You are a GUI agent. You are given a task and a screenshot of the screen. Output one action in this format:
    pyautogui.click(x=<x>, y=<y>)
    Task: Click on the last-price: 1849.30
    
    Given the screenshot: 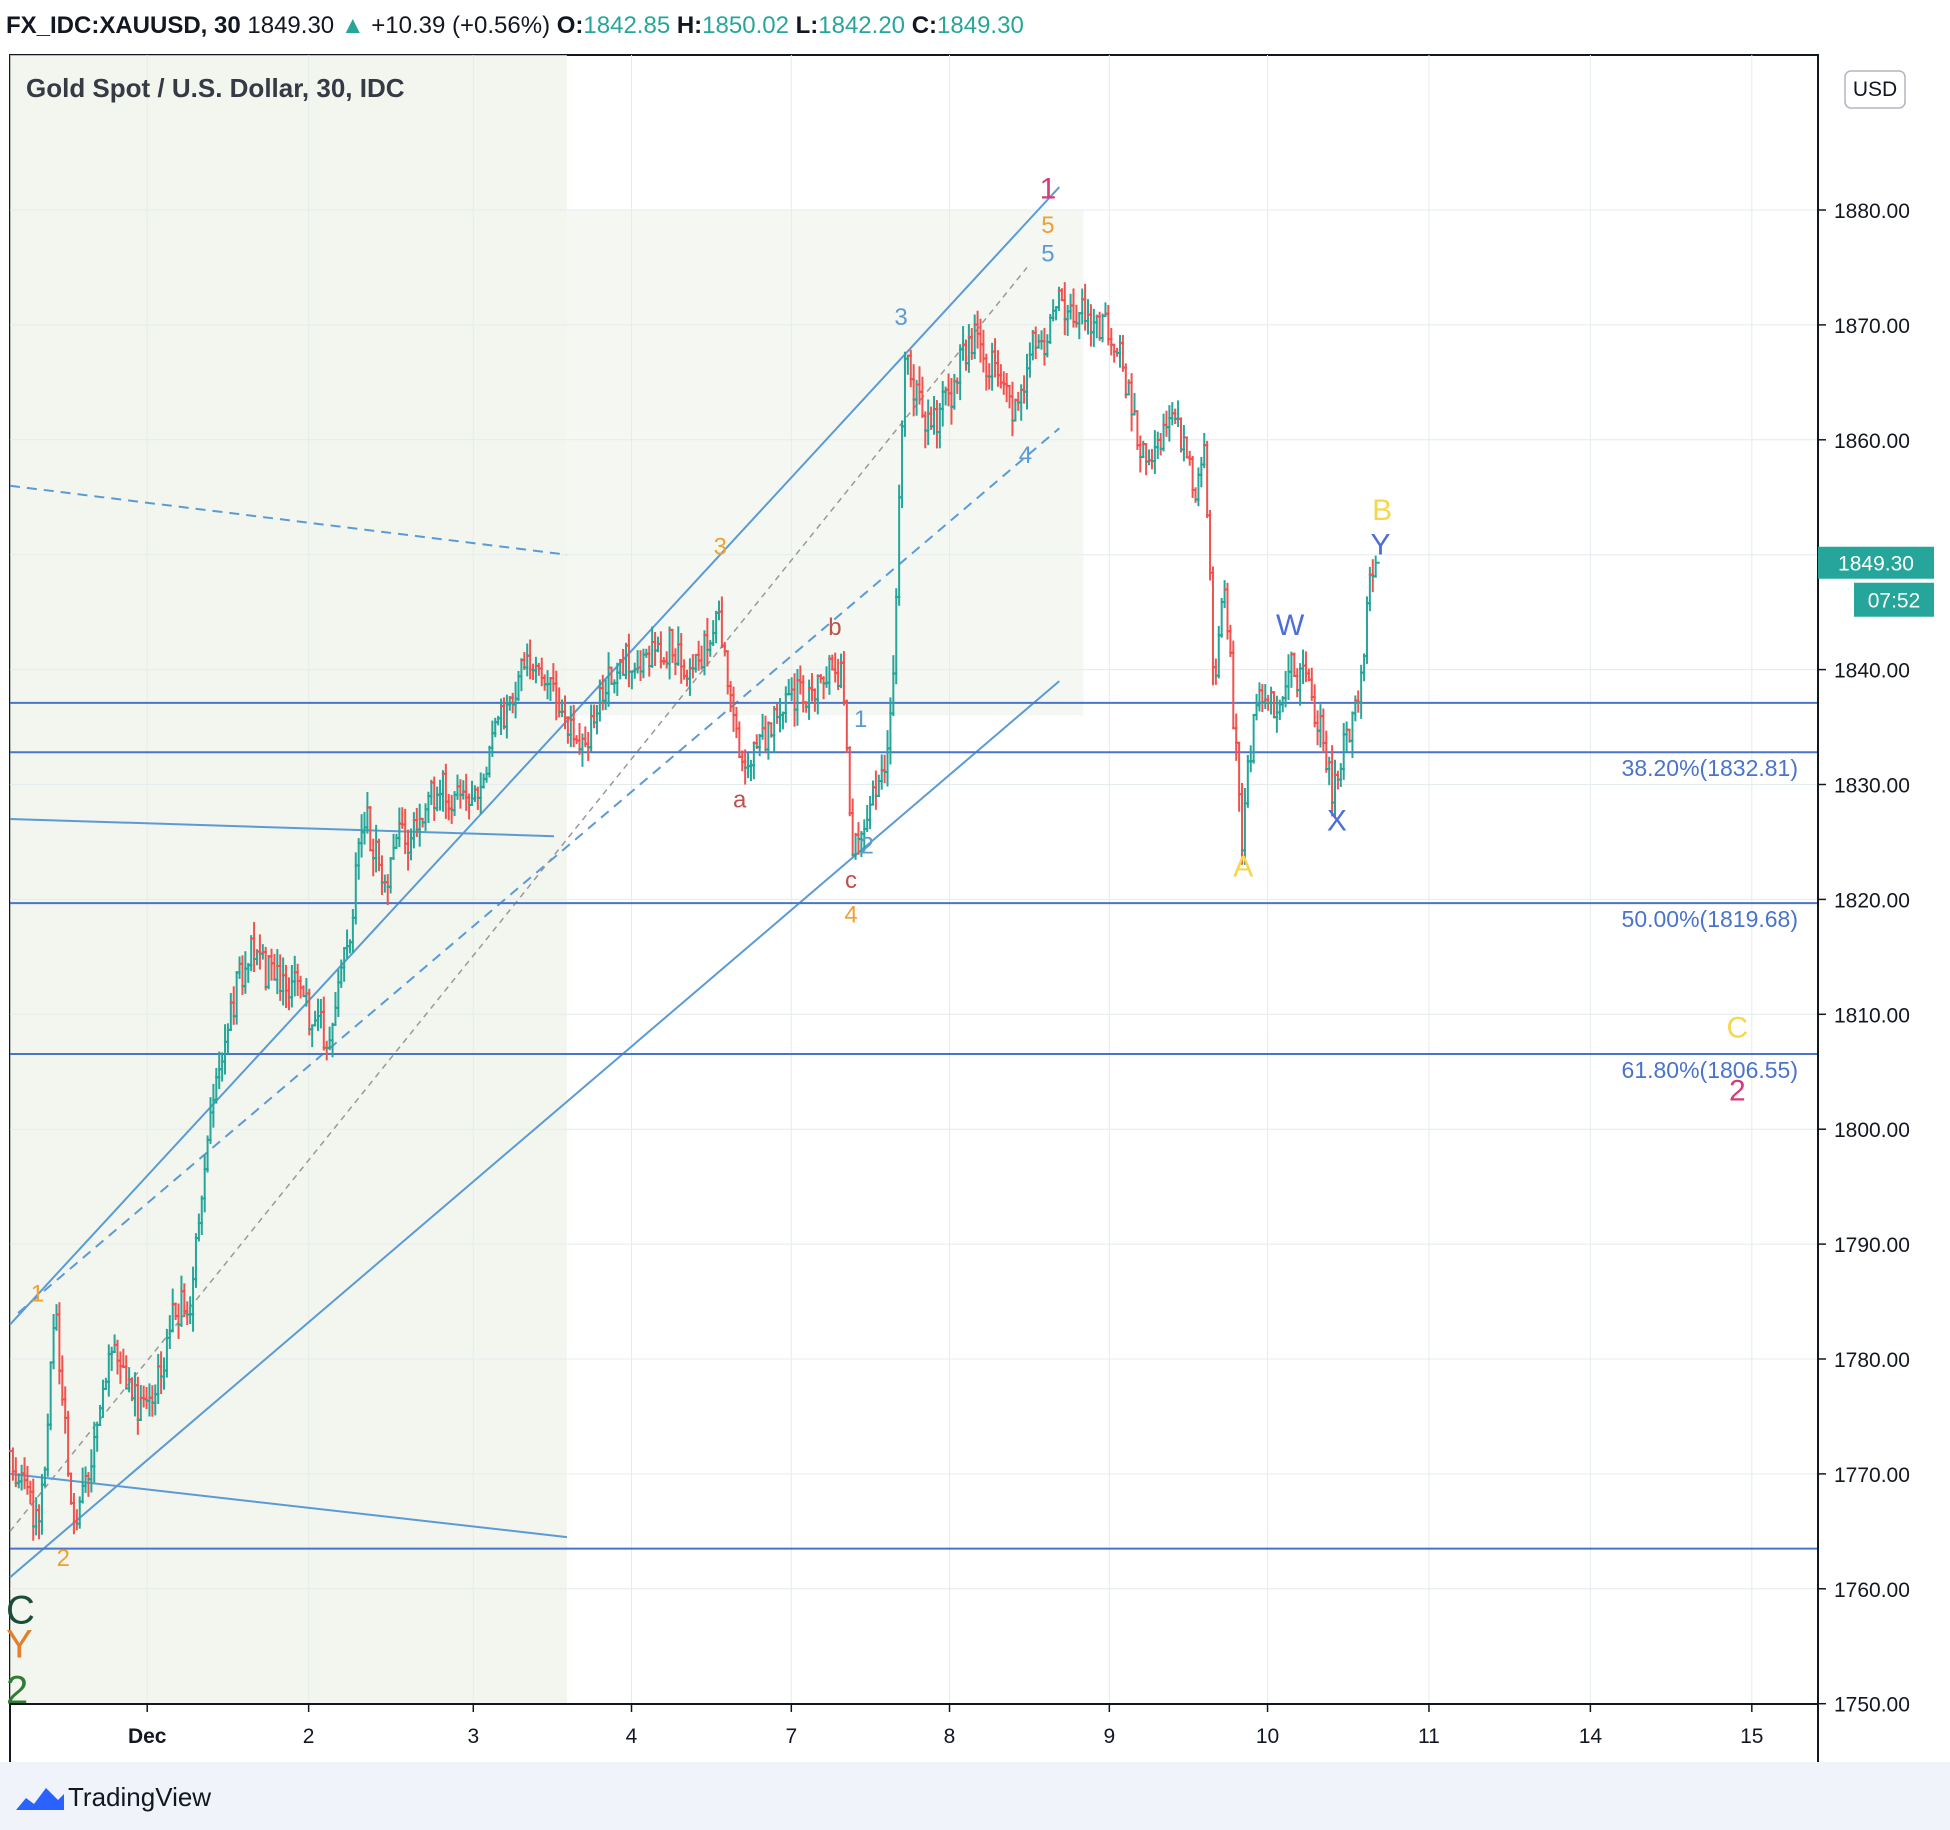 What is the action you would take?
    pyautogui.click(x=291, y=25)
    